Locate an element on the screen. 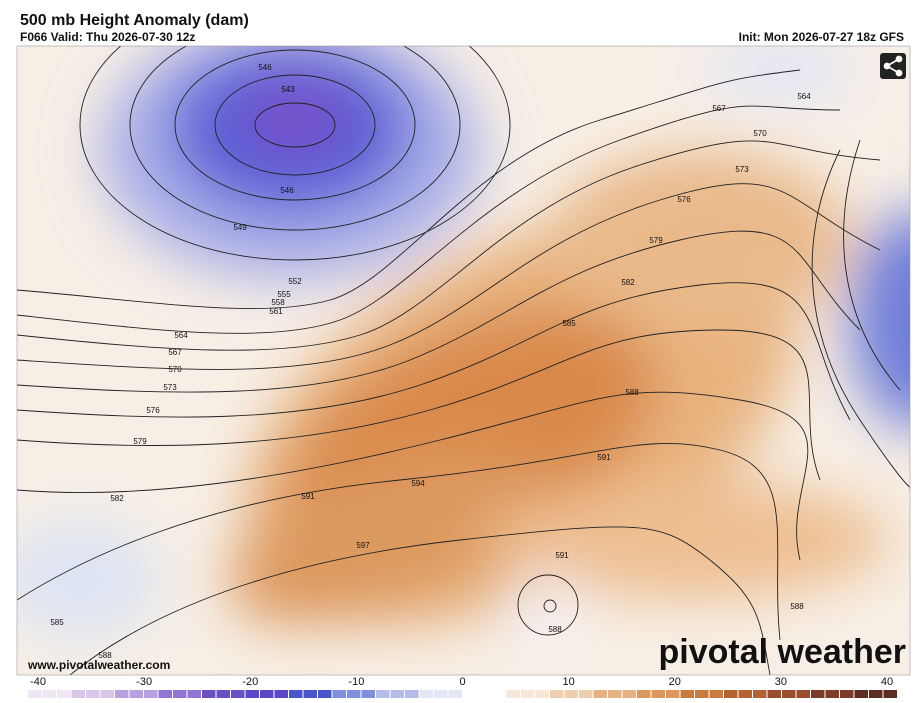 This screenshot has width=920, height=703. contour-label: 576 is located at coordinates (684, 199).